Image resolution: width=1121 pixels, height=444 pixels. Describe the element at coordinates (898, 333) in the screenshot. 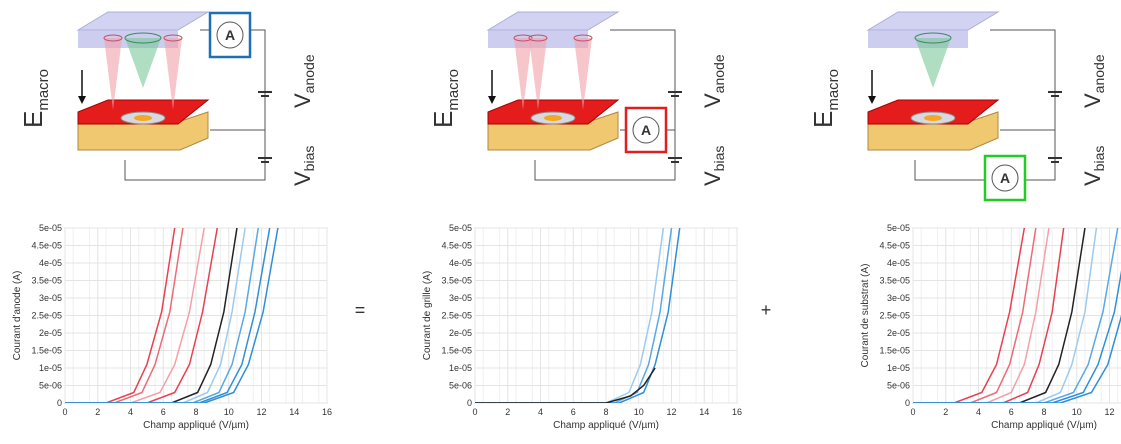

I see `y-tick-label: 2e-05` at that location.